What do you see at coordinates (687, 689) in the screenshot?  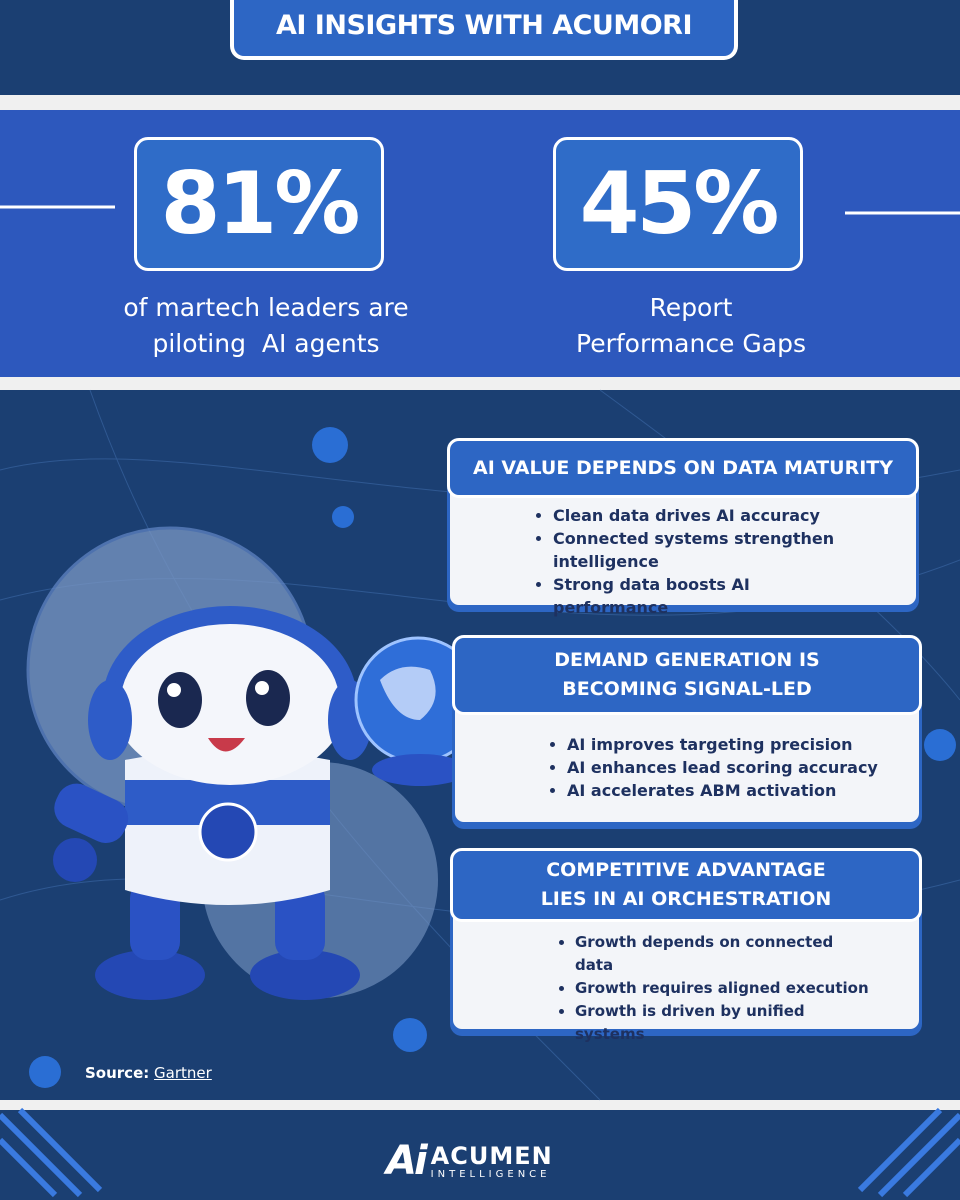 I see `title-line: BECOMING SIGNAL-LED` at bounding box center [687, 689].